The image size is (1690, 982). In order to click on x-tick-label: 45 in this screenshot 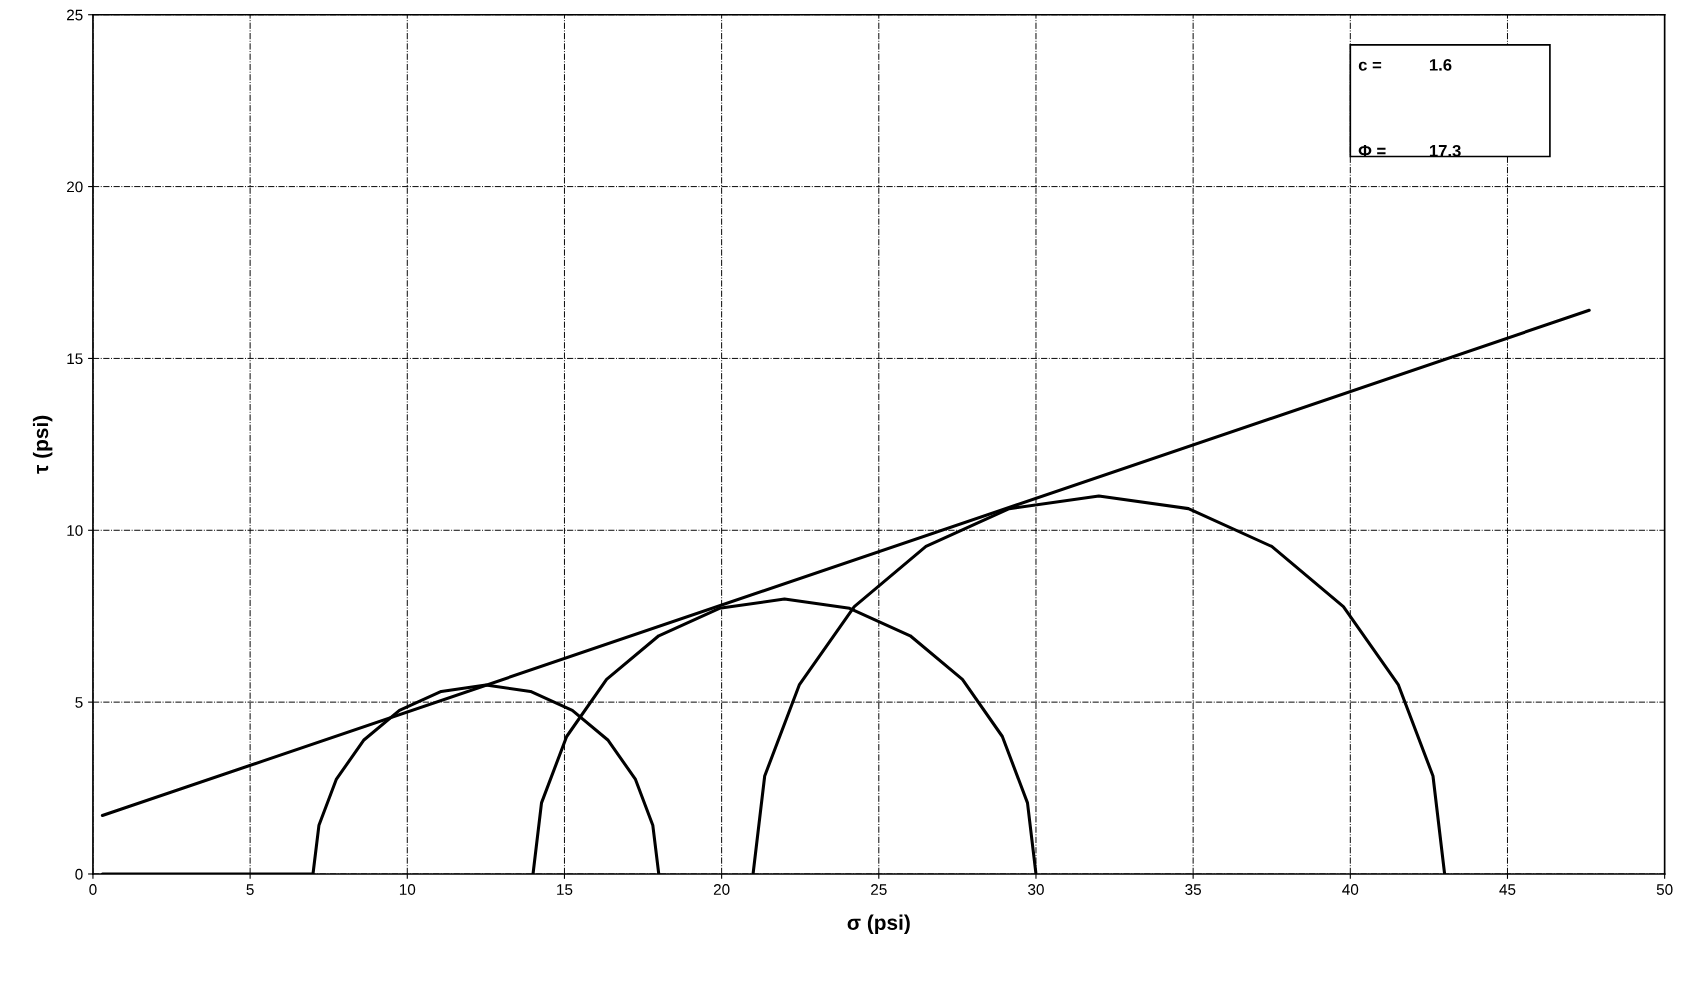, I will do `click(1507, 889)`.